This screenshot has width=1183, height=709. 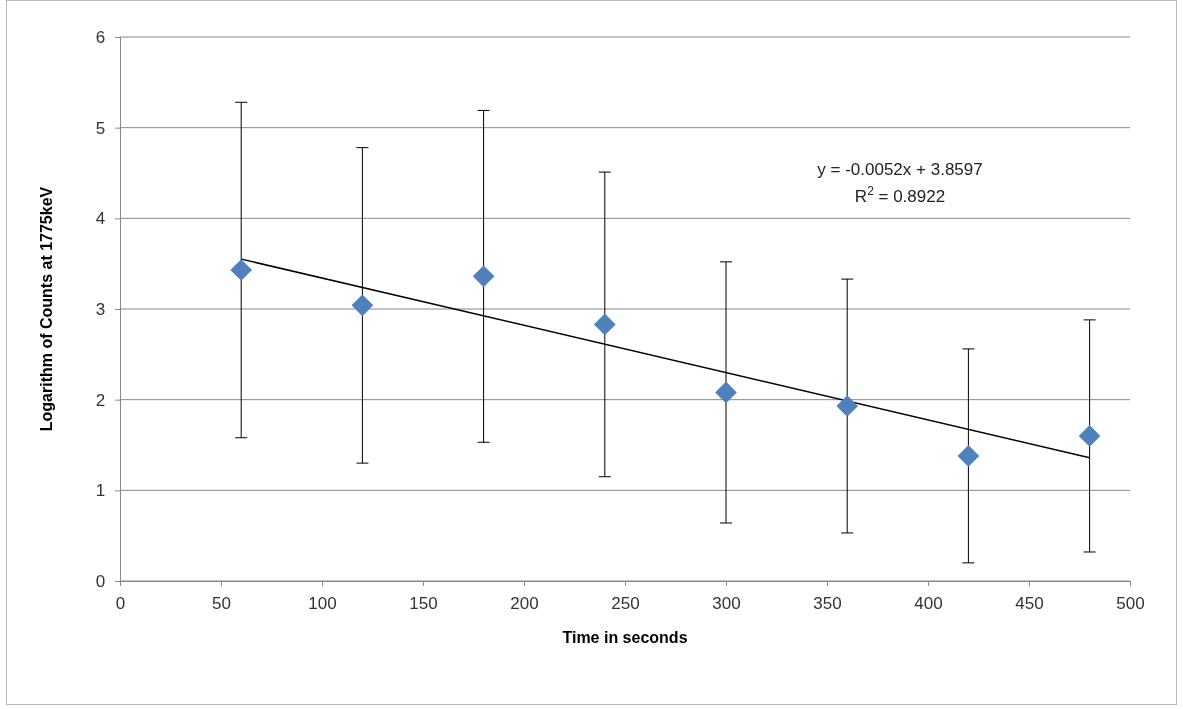 I want to click on x-tick-label: 100, so click(x=322, y=604).